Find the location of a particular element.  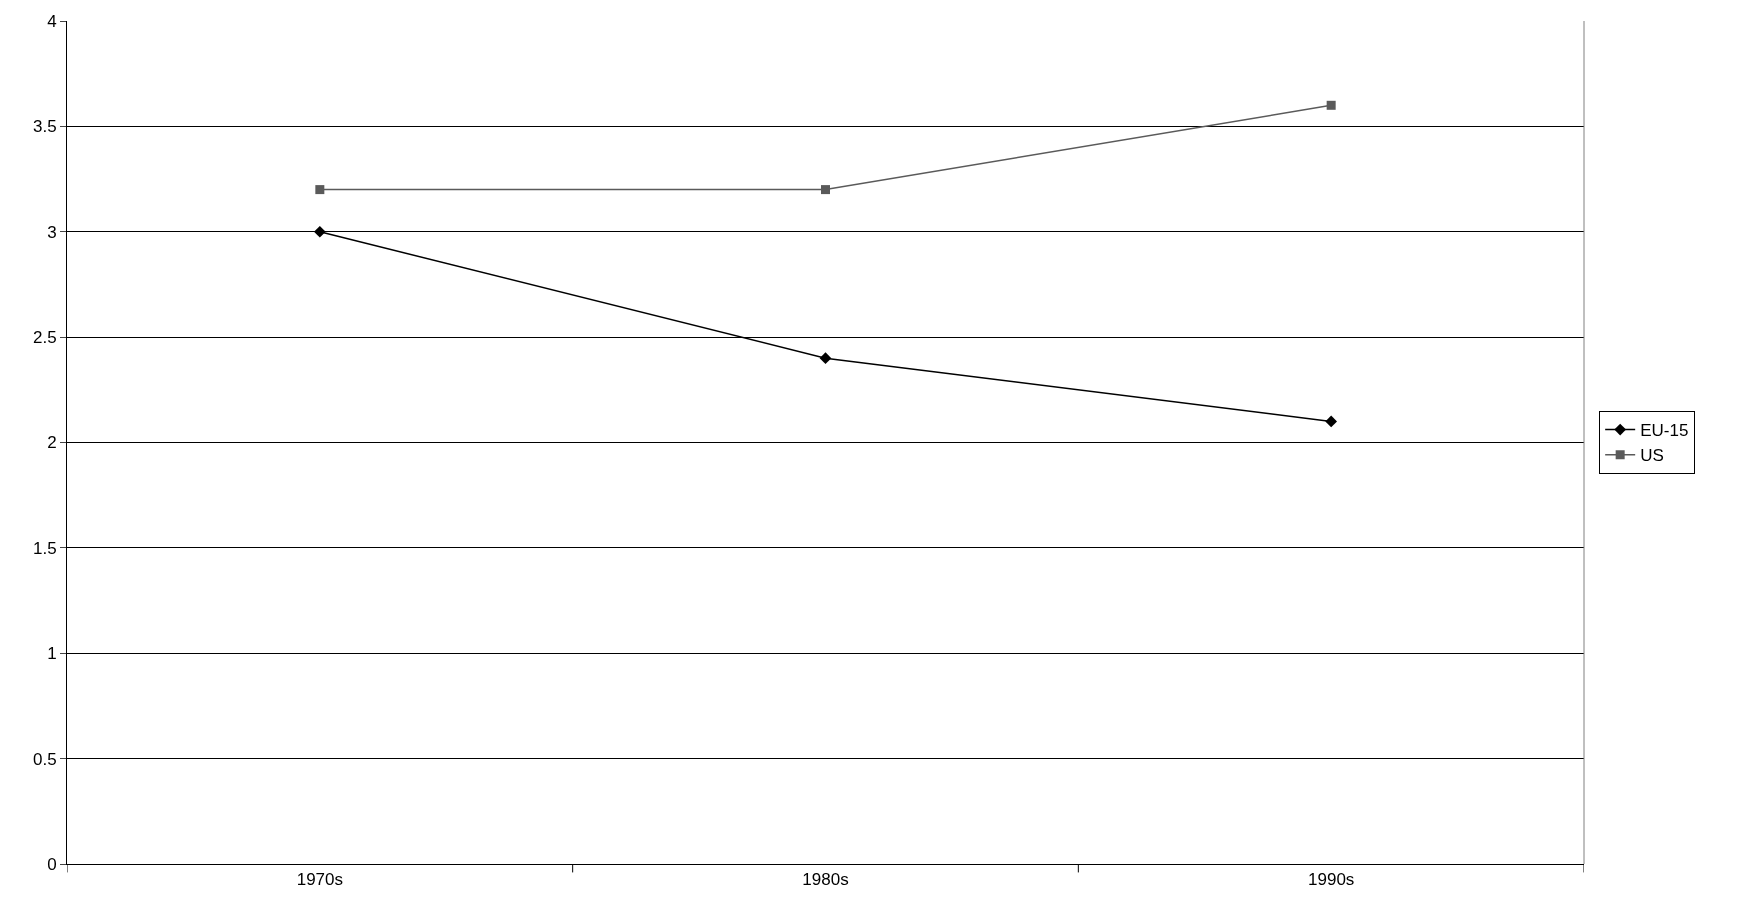

y-tick-label: 2.5 is located at coordinates (44, 338).